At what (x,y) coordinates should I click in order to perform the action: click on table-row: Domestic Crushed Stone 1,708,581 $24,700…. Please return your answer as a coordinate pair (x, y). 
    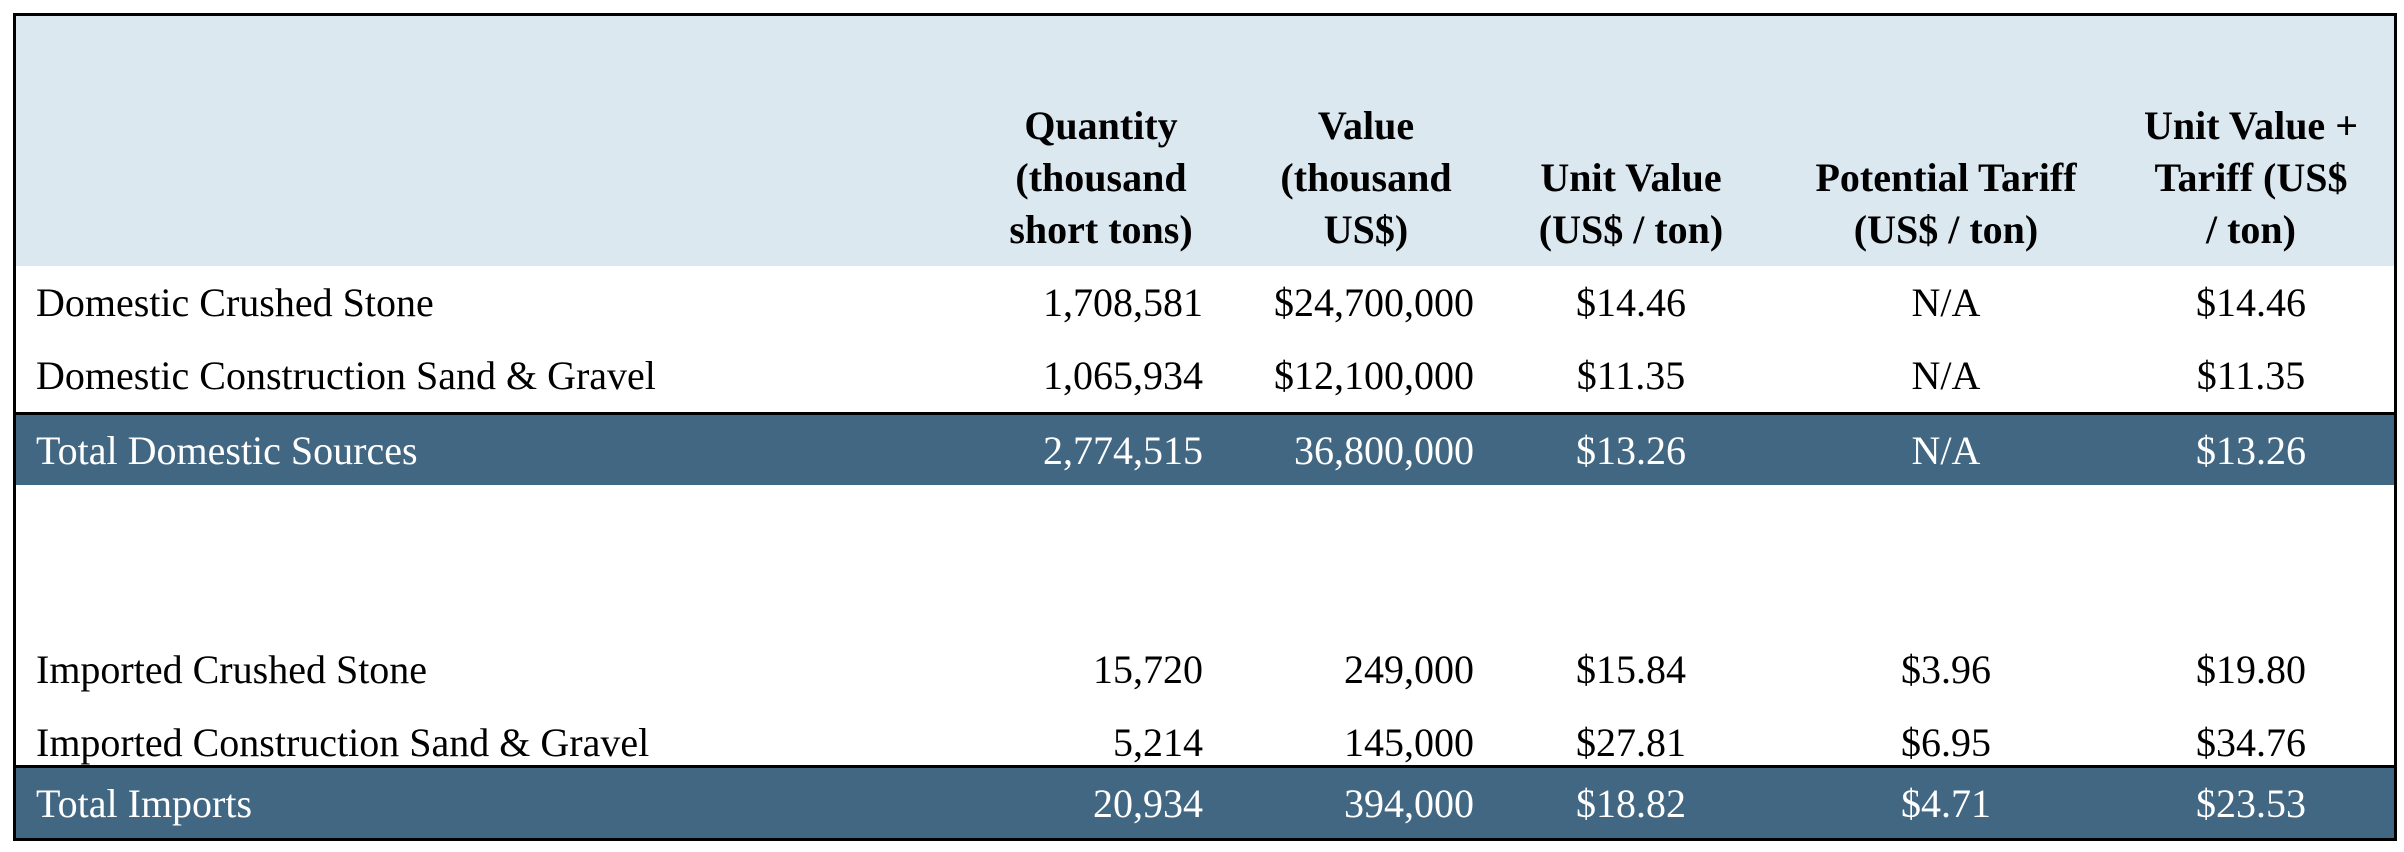
    Looking at the image, I should click on (1205, 302).